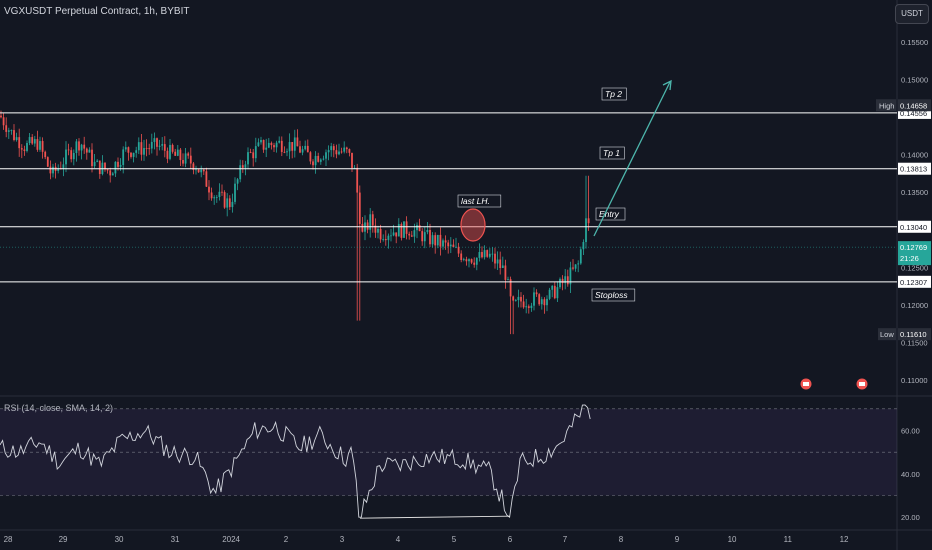  Describe the element at coordinates (398, 539) in the screenshot. I see `time-label-7: 4` at that location.